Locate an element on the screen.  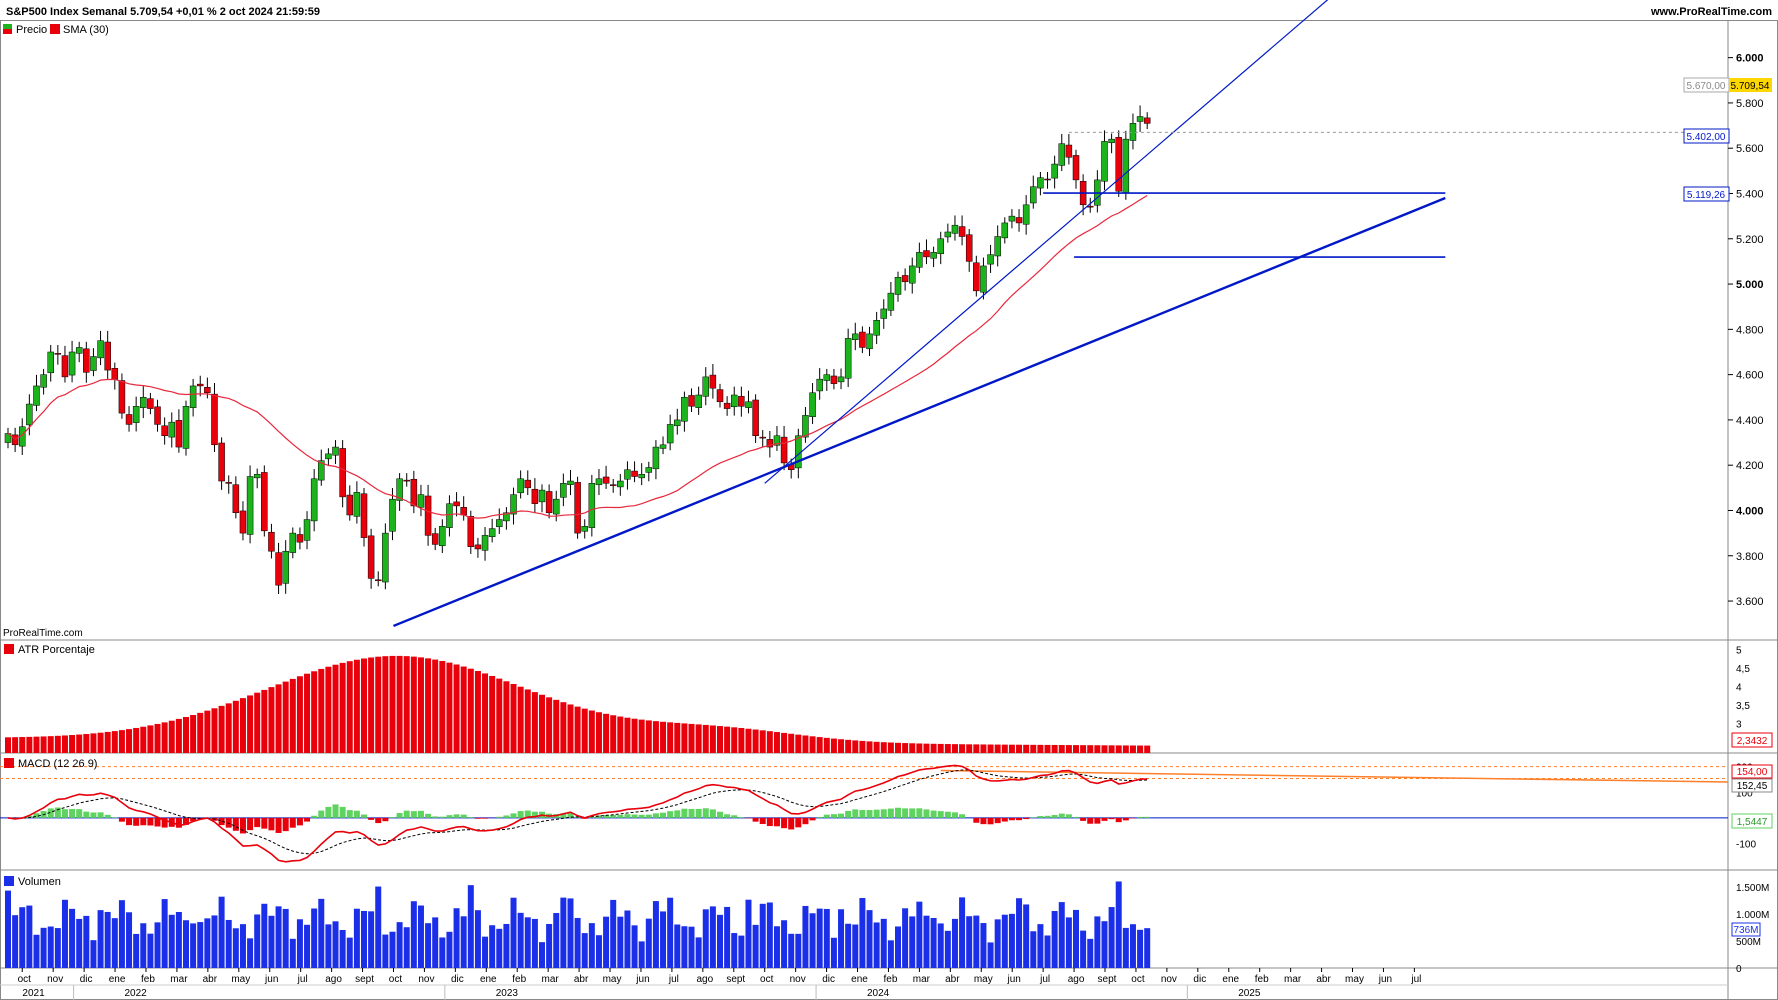
svg-text: 736M is located at coordinates (1745, 930).